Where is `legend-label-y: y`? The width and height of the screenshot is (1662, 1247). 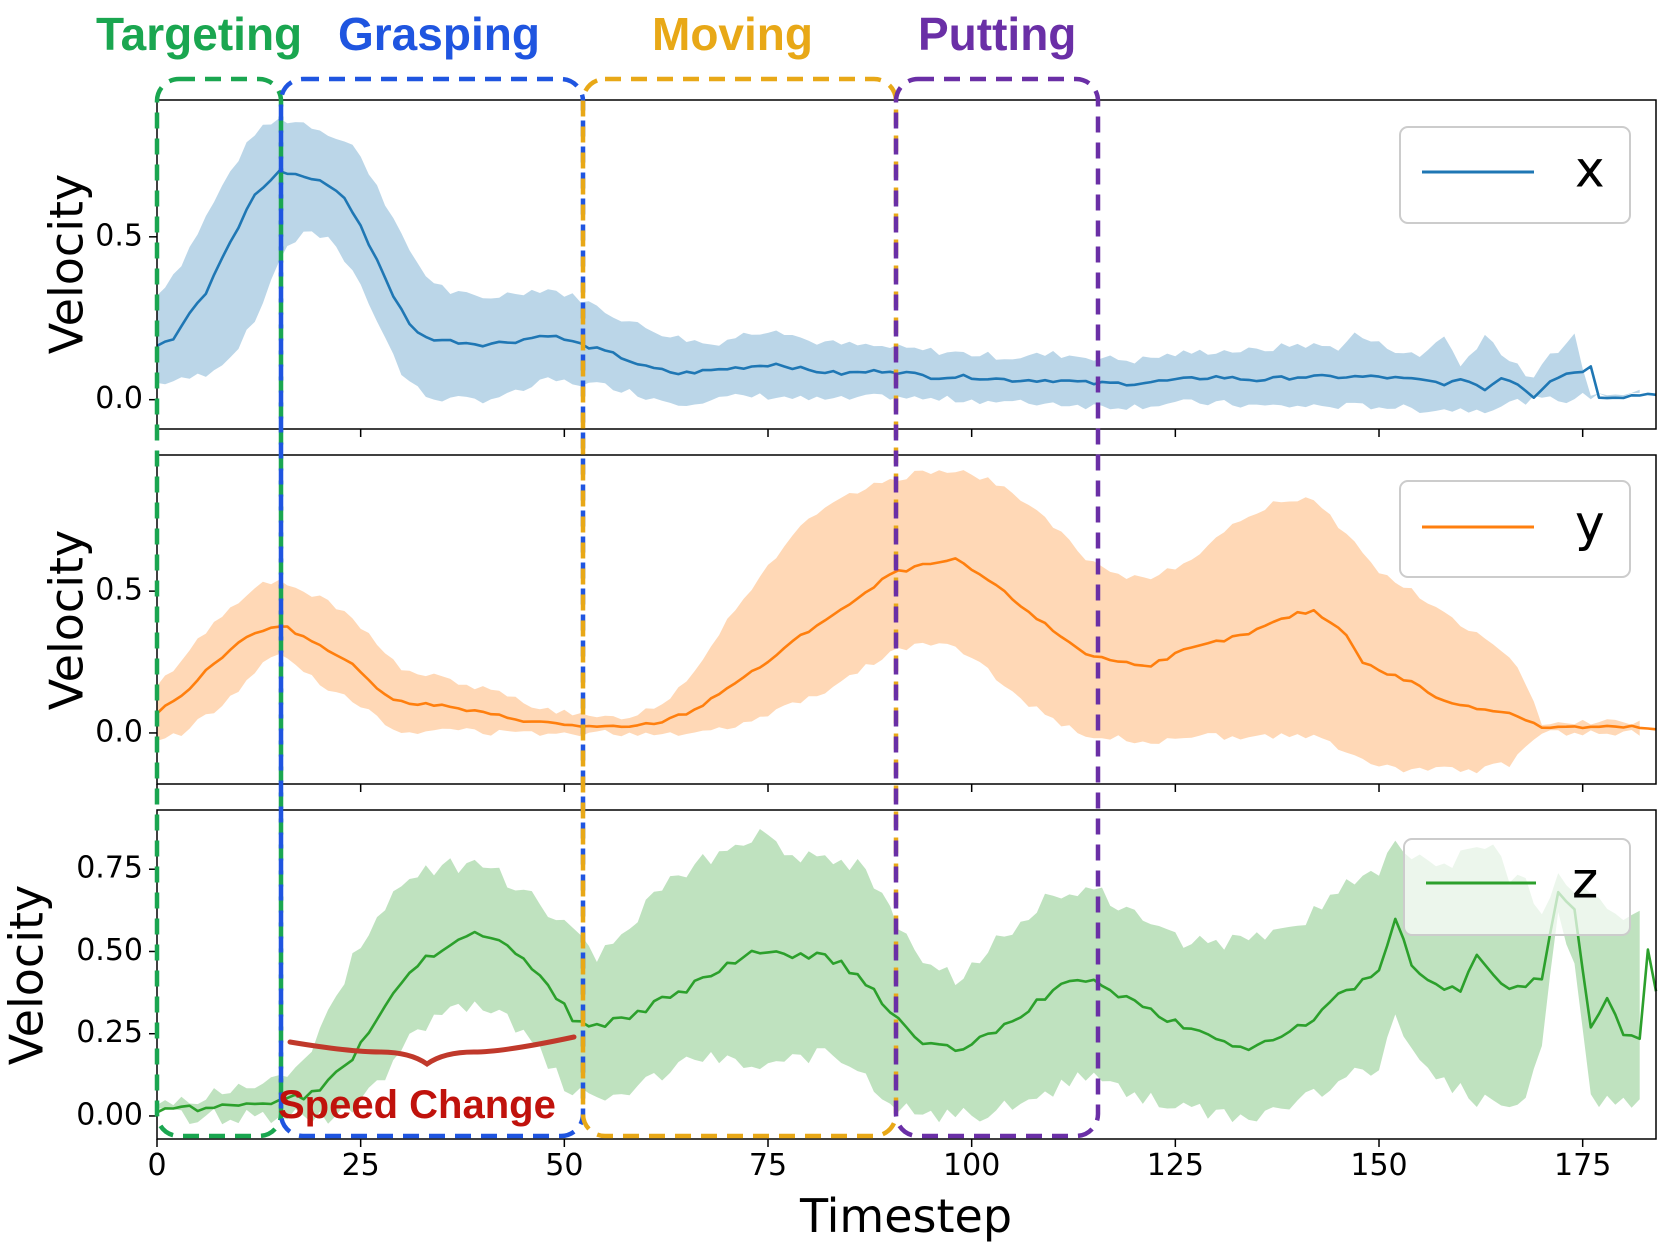
legend-label-y: y is located at coordinates (1590, 524).